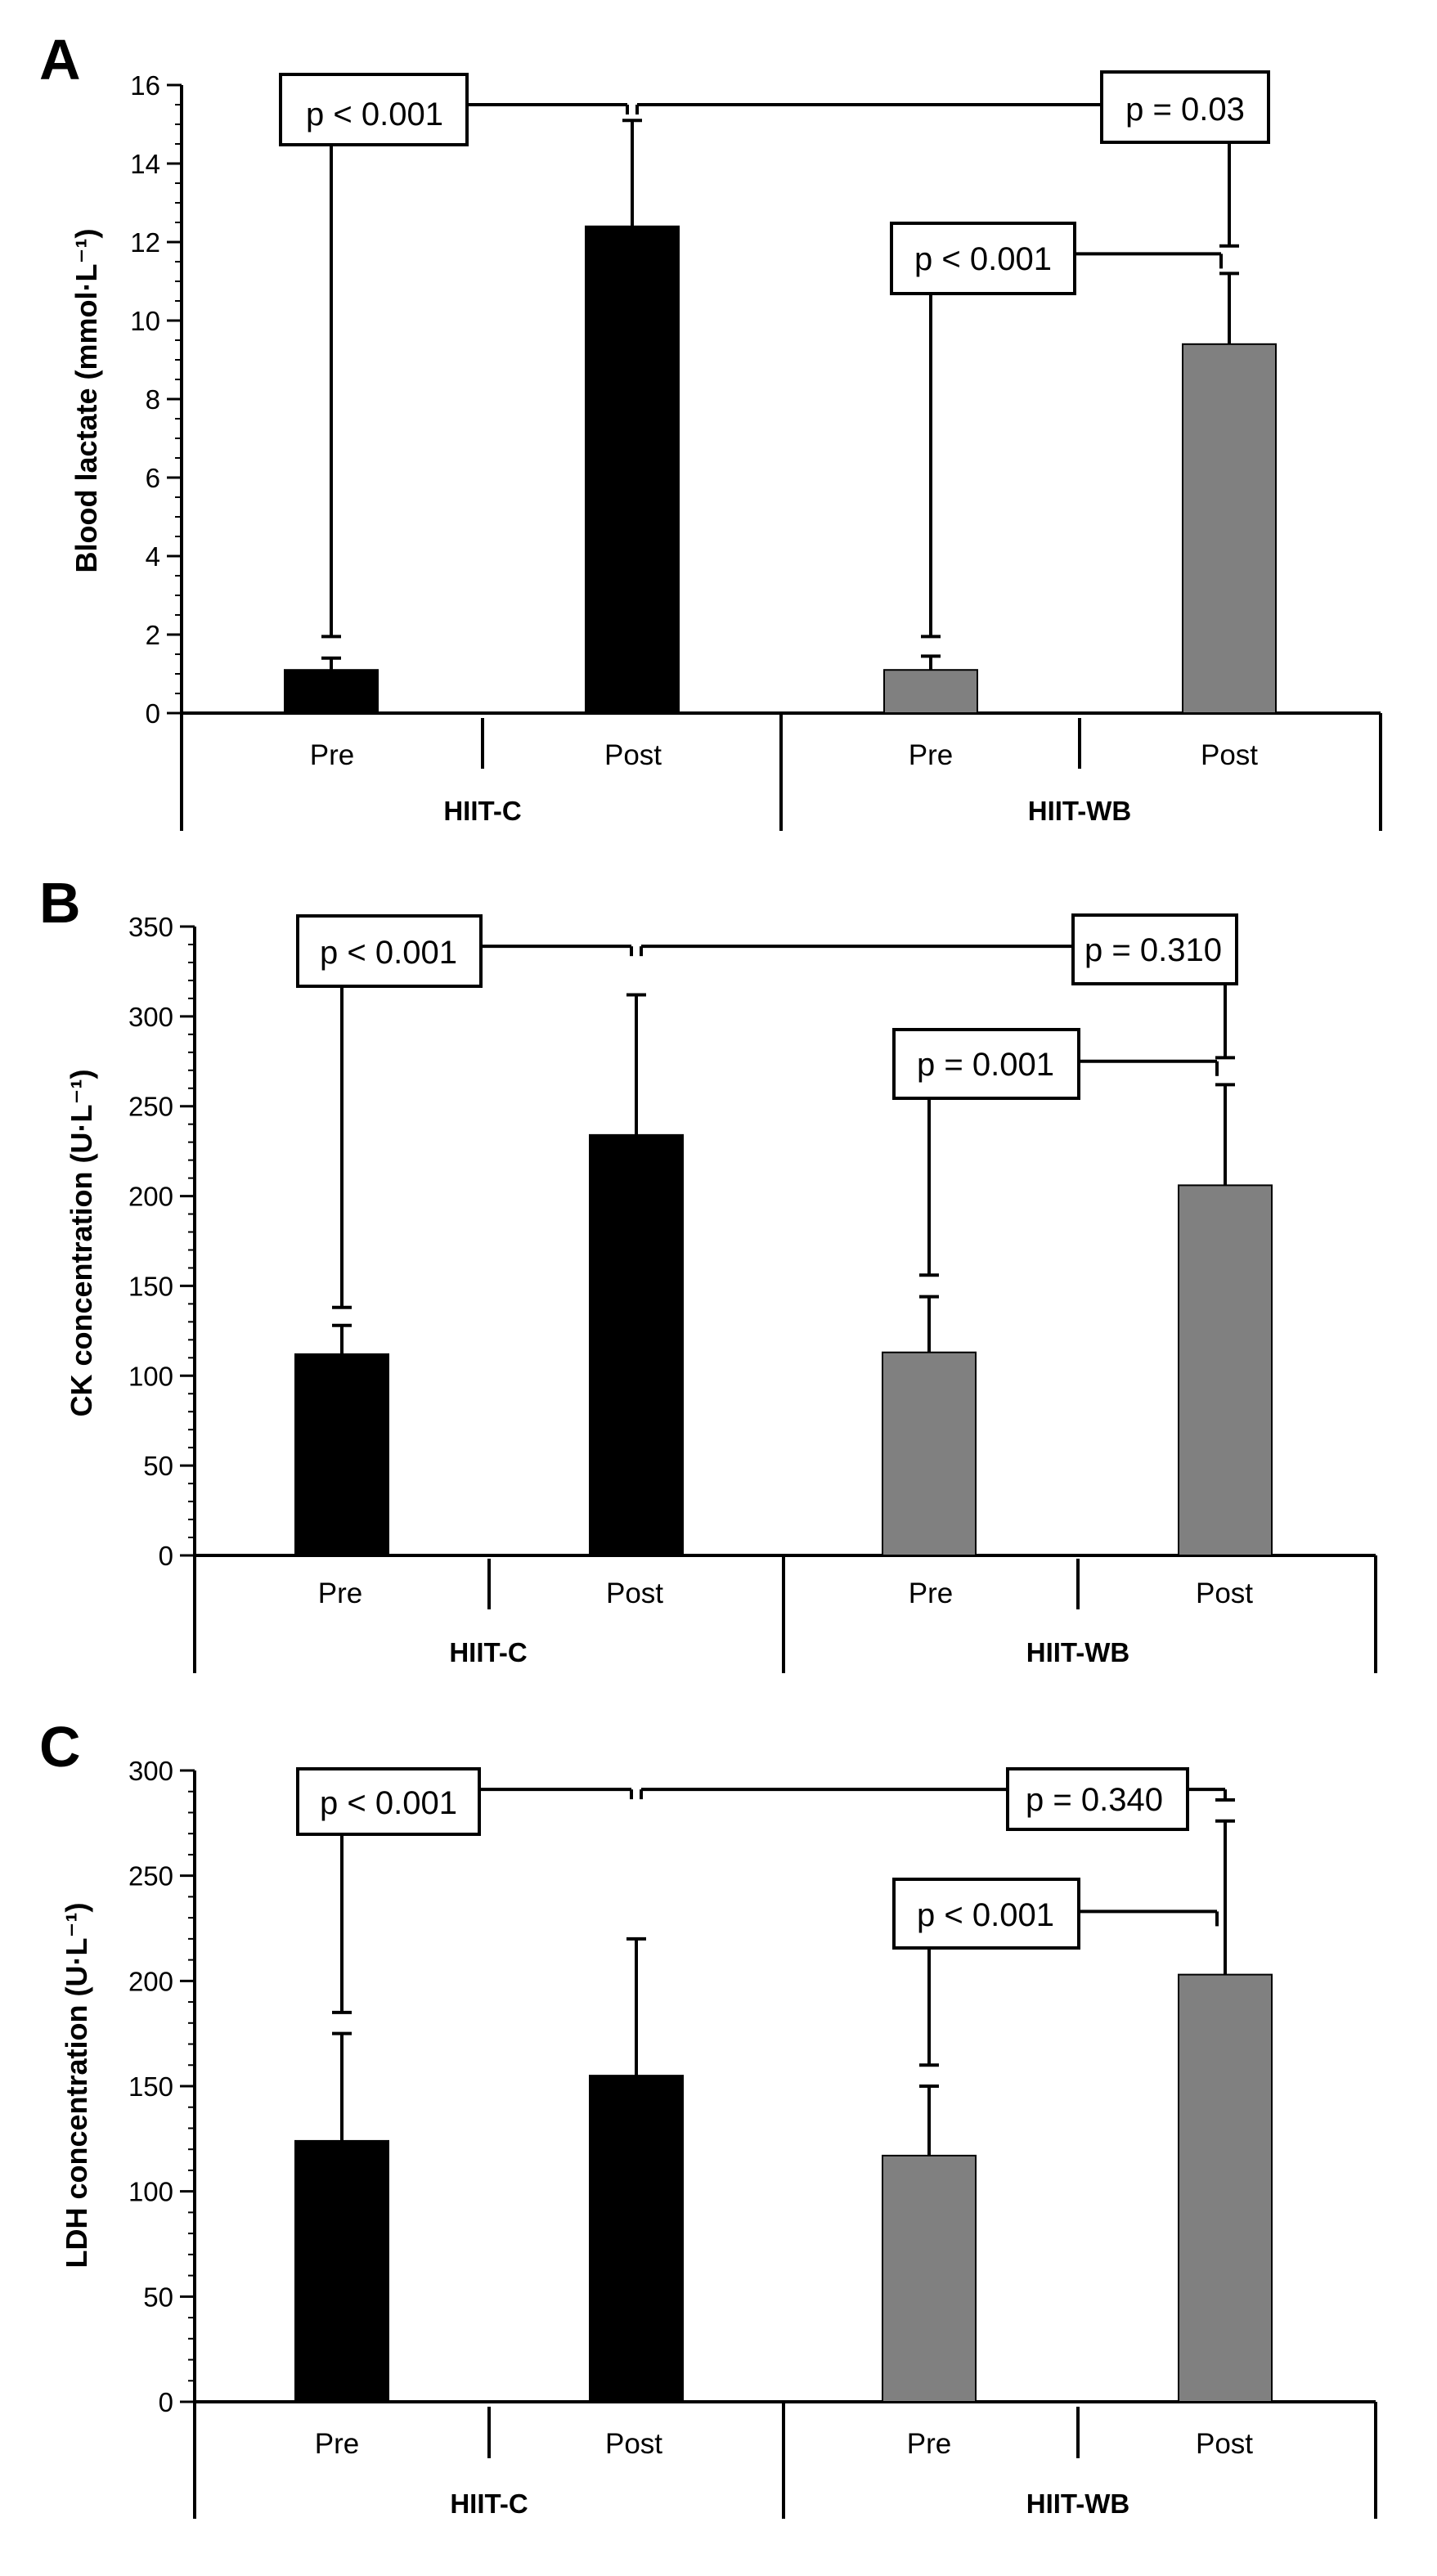 Image resolution: width=1437 pixels, height=2576 pixels. I want to click on p-value-label: p = 0.03, so click(1185, 110).